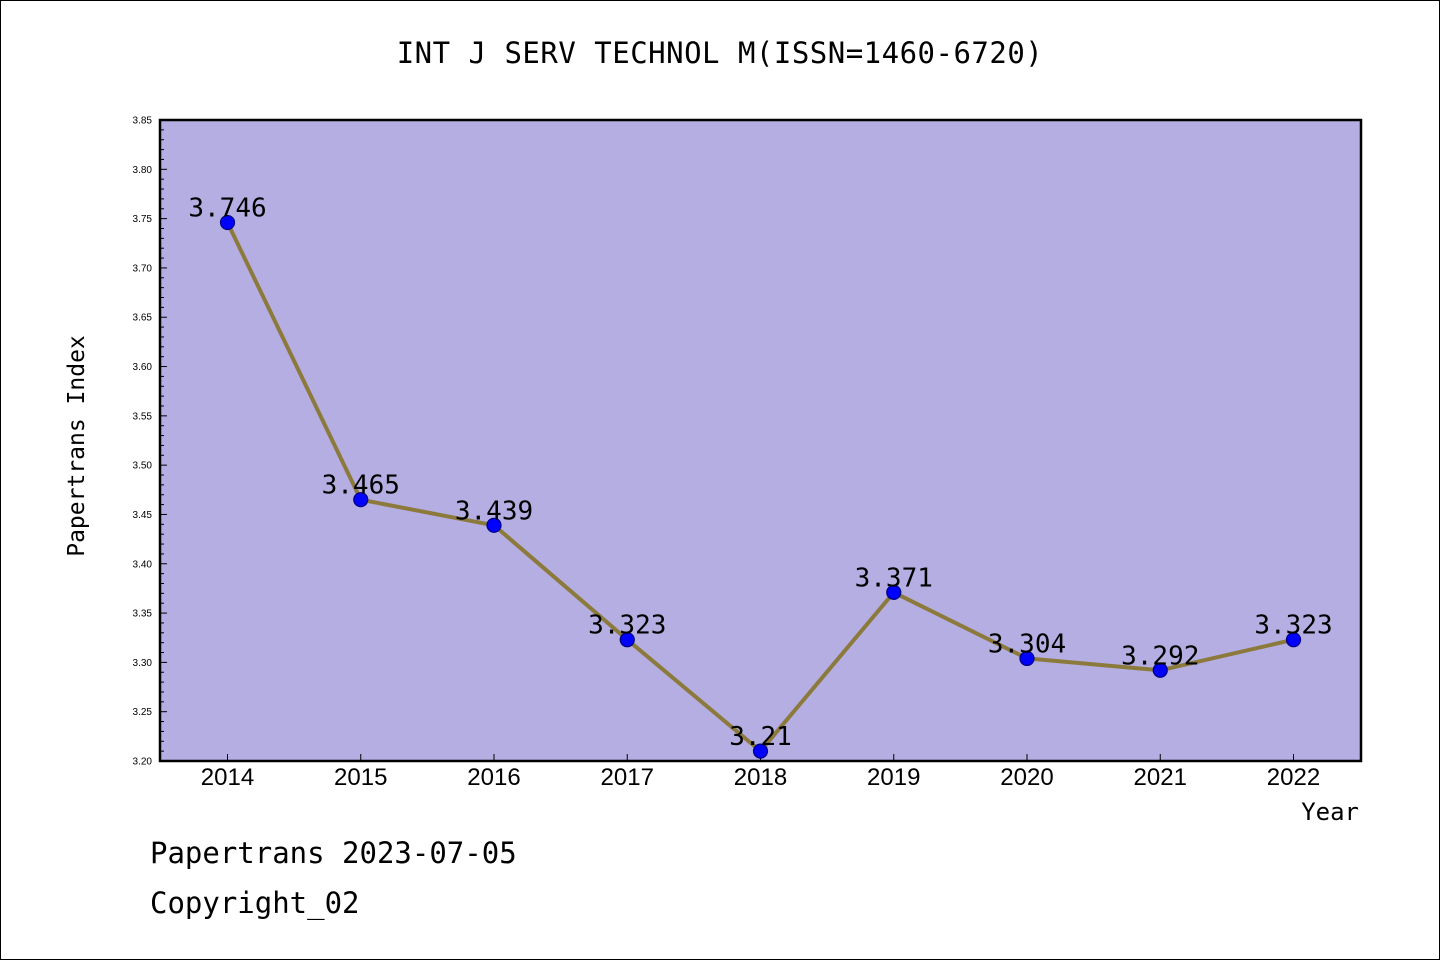 The image size is (1440, 960). Describe the element at coordinates (143, 564) in the screenshot. I see `y-tick-label: 3.40` at that location.